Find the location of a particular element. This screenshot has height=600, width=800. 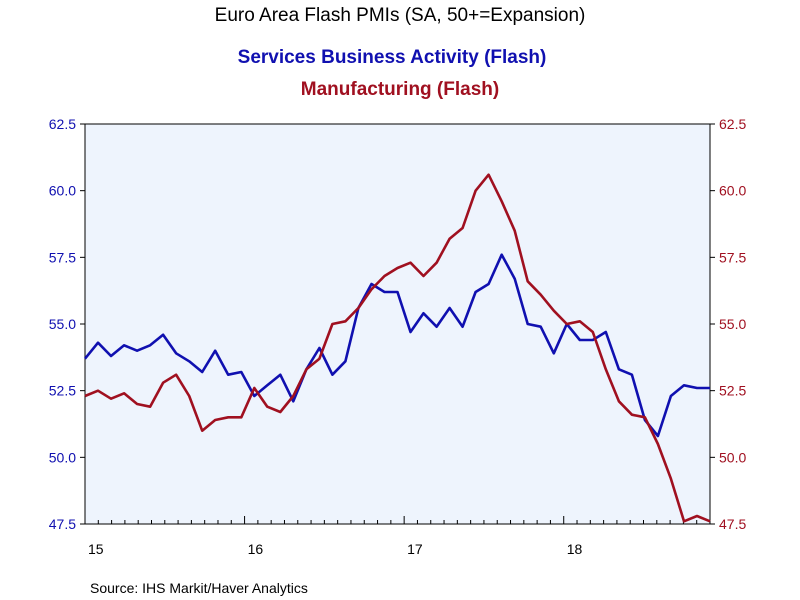

manufacturing-series-title: Manufacturing (Flash) is located at coordinates (400, 89).